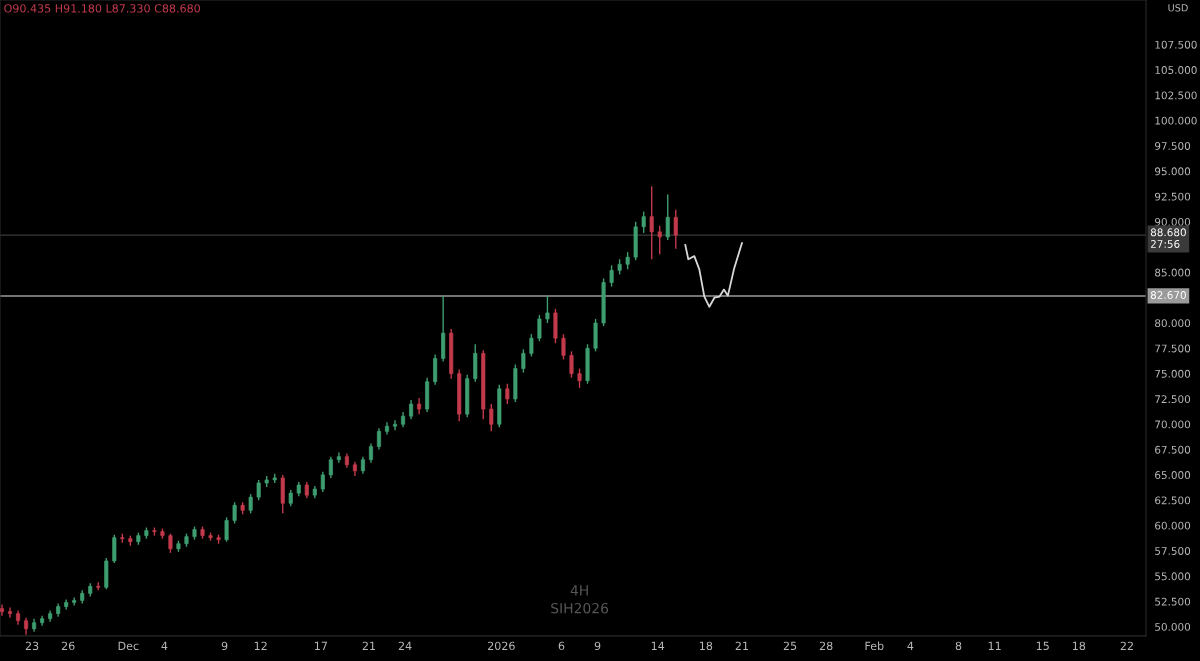  Describe the element at coordinates (1173, 601) in the screenshot. I see `y-tick-label: 52.500` at that location.